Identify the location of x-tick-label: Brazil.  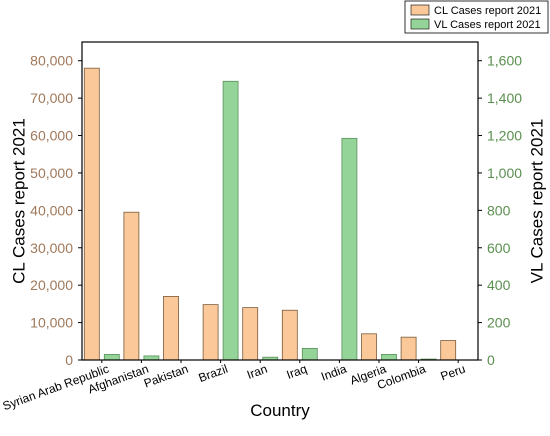
(213, 373).